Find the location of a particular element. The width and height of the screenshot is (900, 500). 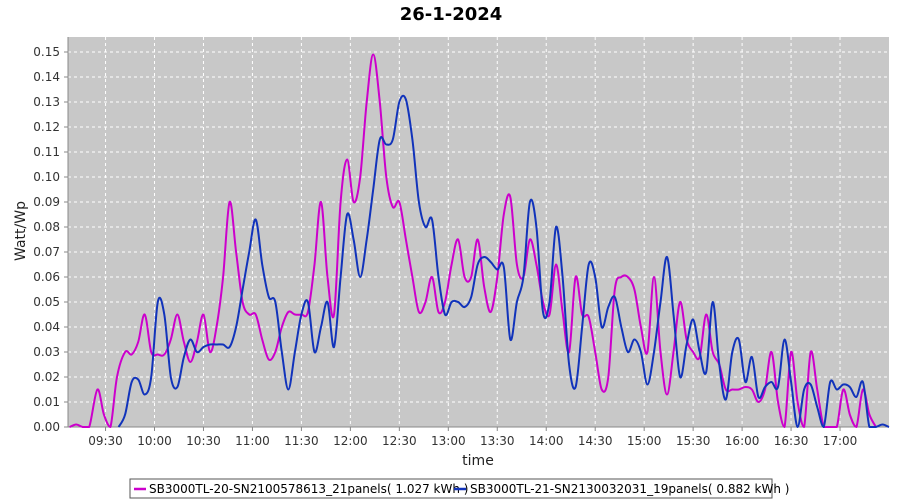

x-tick-label: 13:30 is located at coordinates (497, 441).